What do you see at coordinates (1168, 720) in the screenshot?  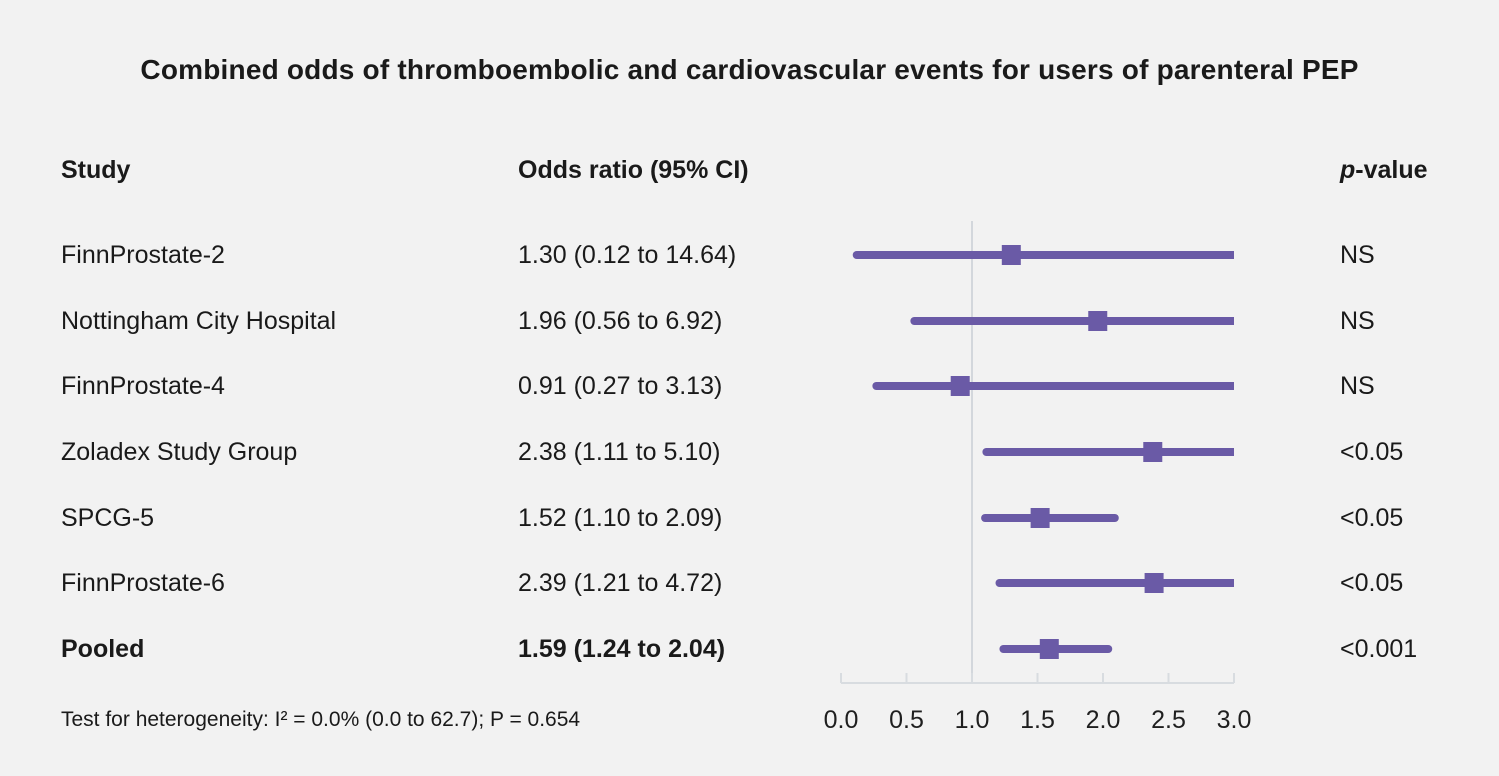 I see `axis-tick-label: 2.5` at bounding box center [1168, 720].